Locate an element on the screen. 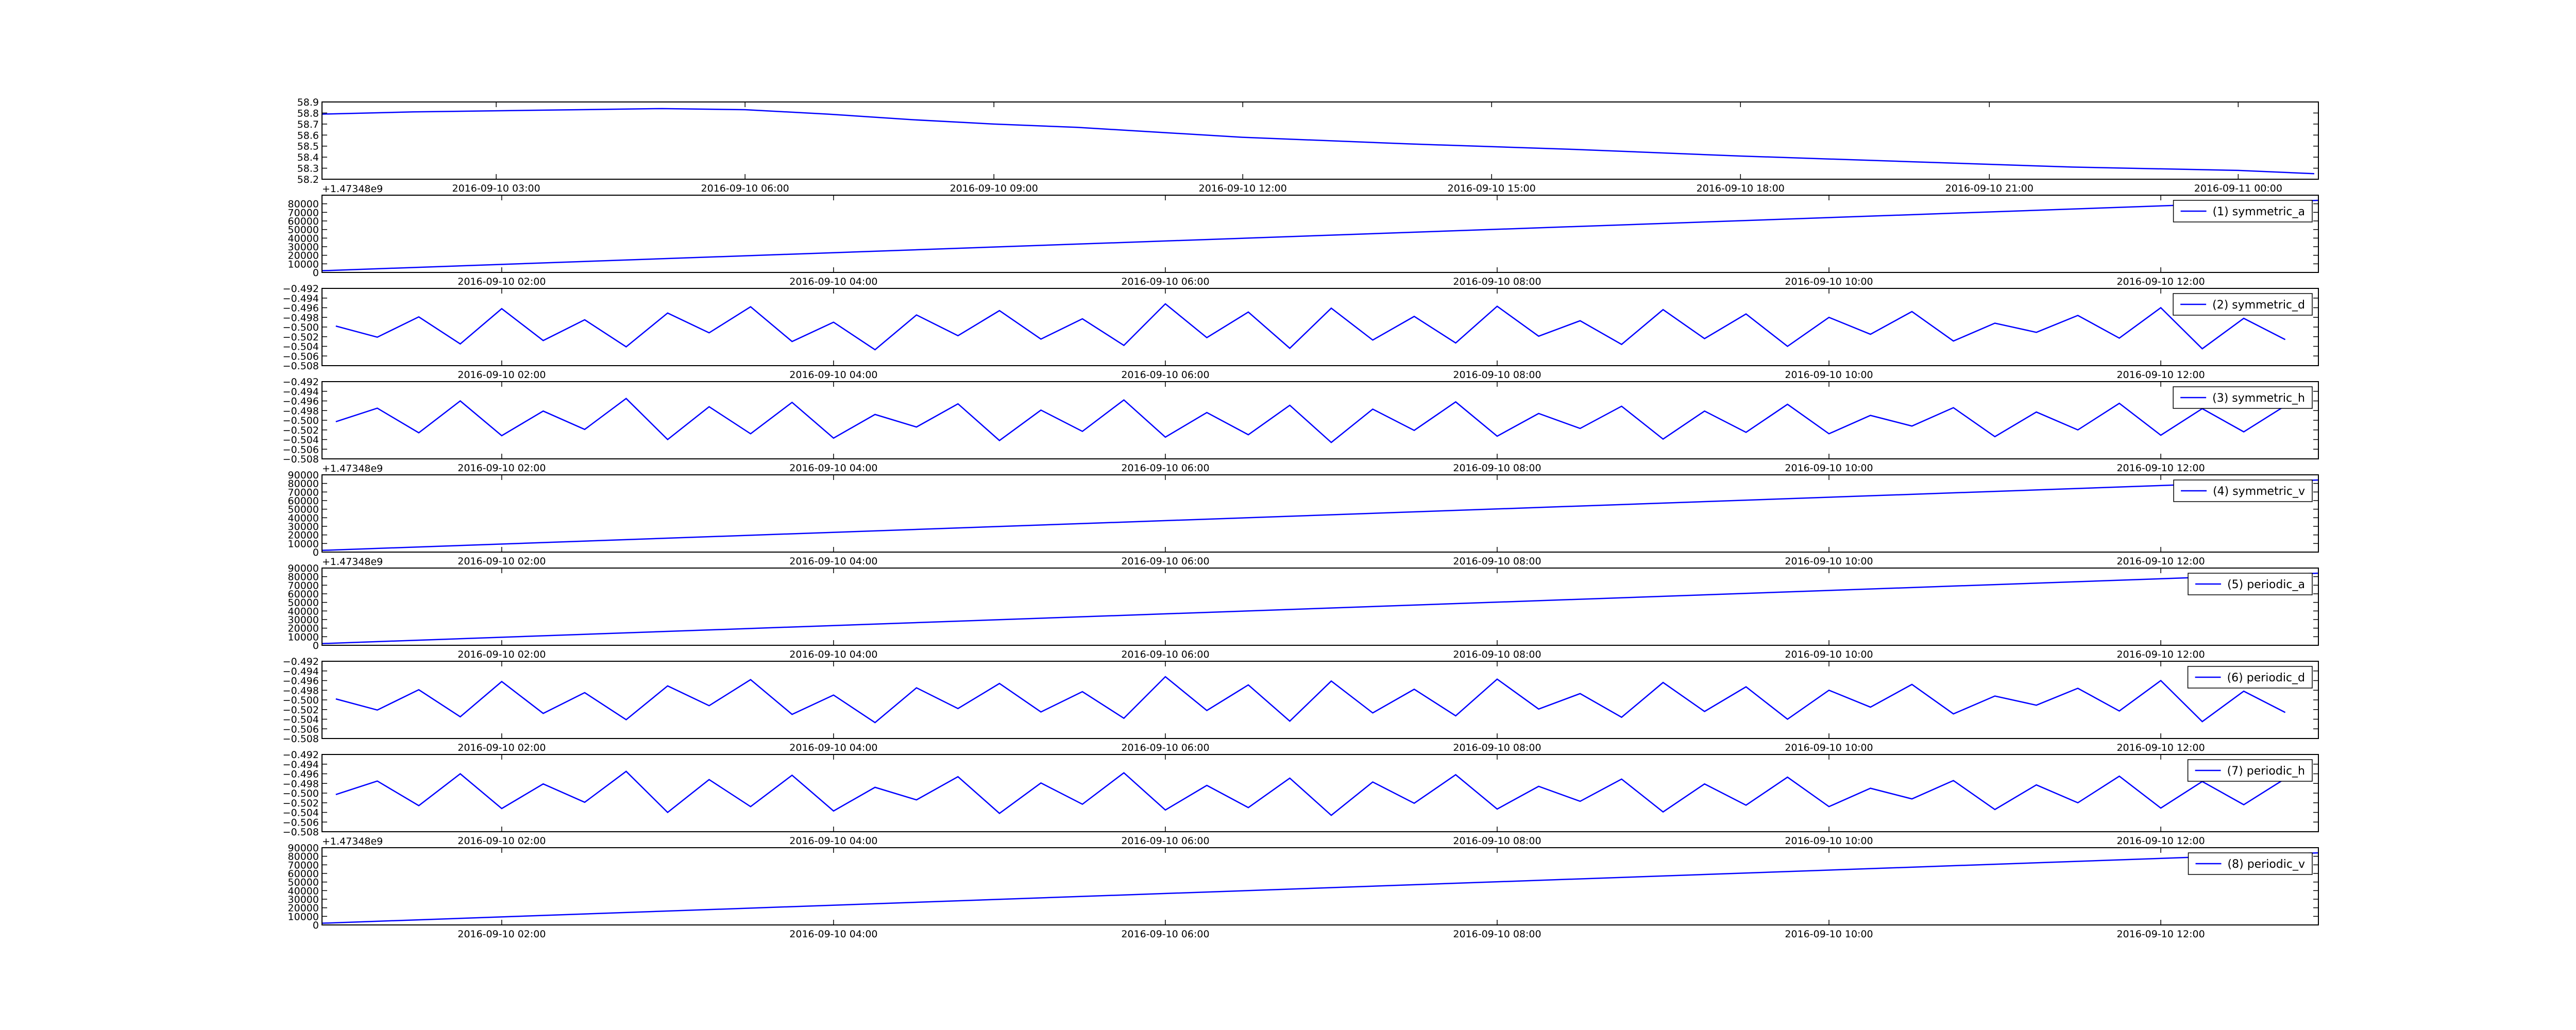  legend: (1) symmetric_a is located at coordinates (2243, 211).